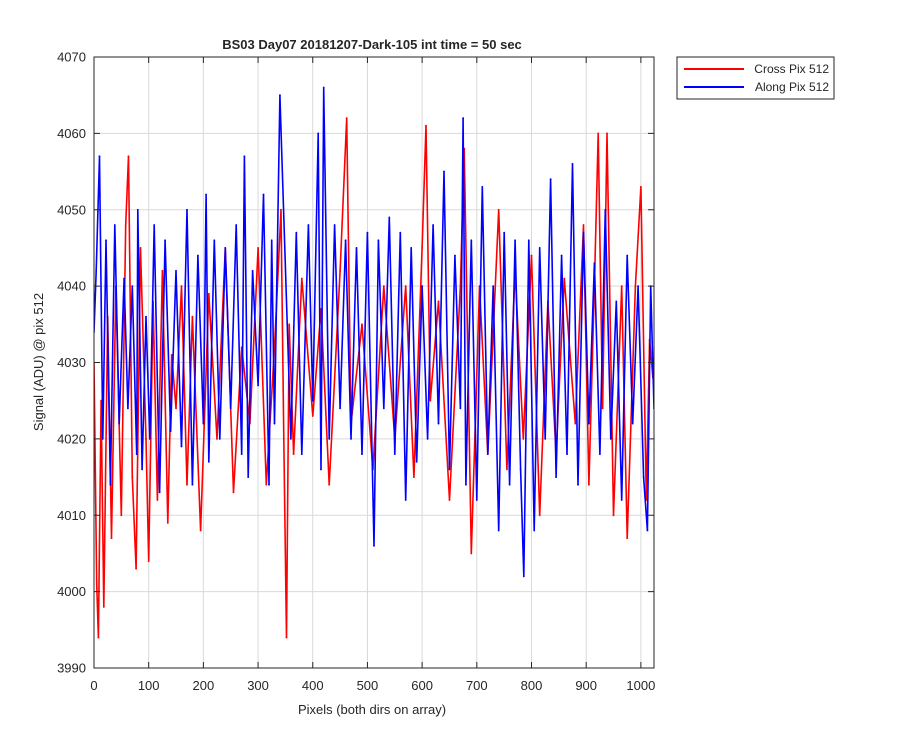 The height and width of the screenshot is (755, 900). What do you see at coordinates (258, 685) in the screenshot?
I see `x-tick-label: 300` at bounding box center [258, 685].